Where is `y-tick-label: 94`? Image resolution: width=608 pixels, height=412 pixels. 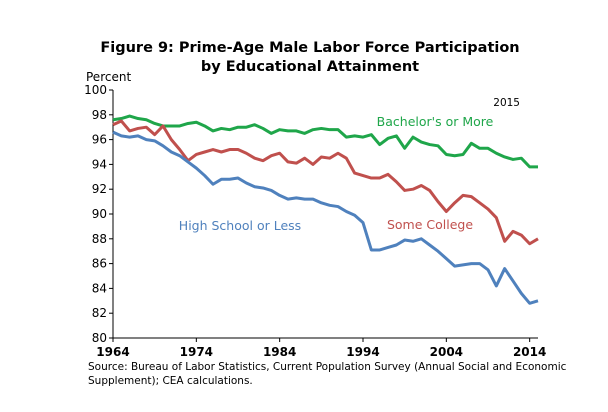
y-tick-label: 94 is located at coordinates (99, 164).